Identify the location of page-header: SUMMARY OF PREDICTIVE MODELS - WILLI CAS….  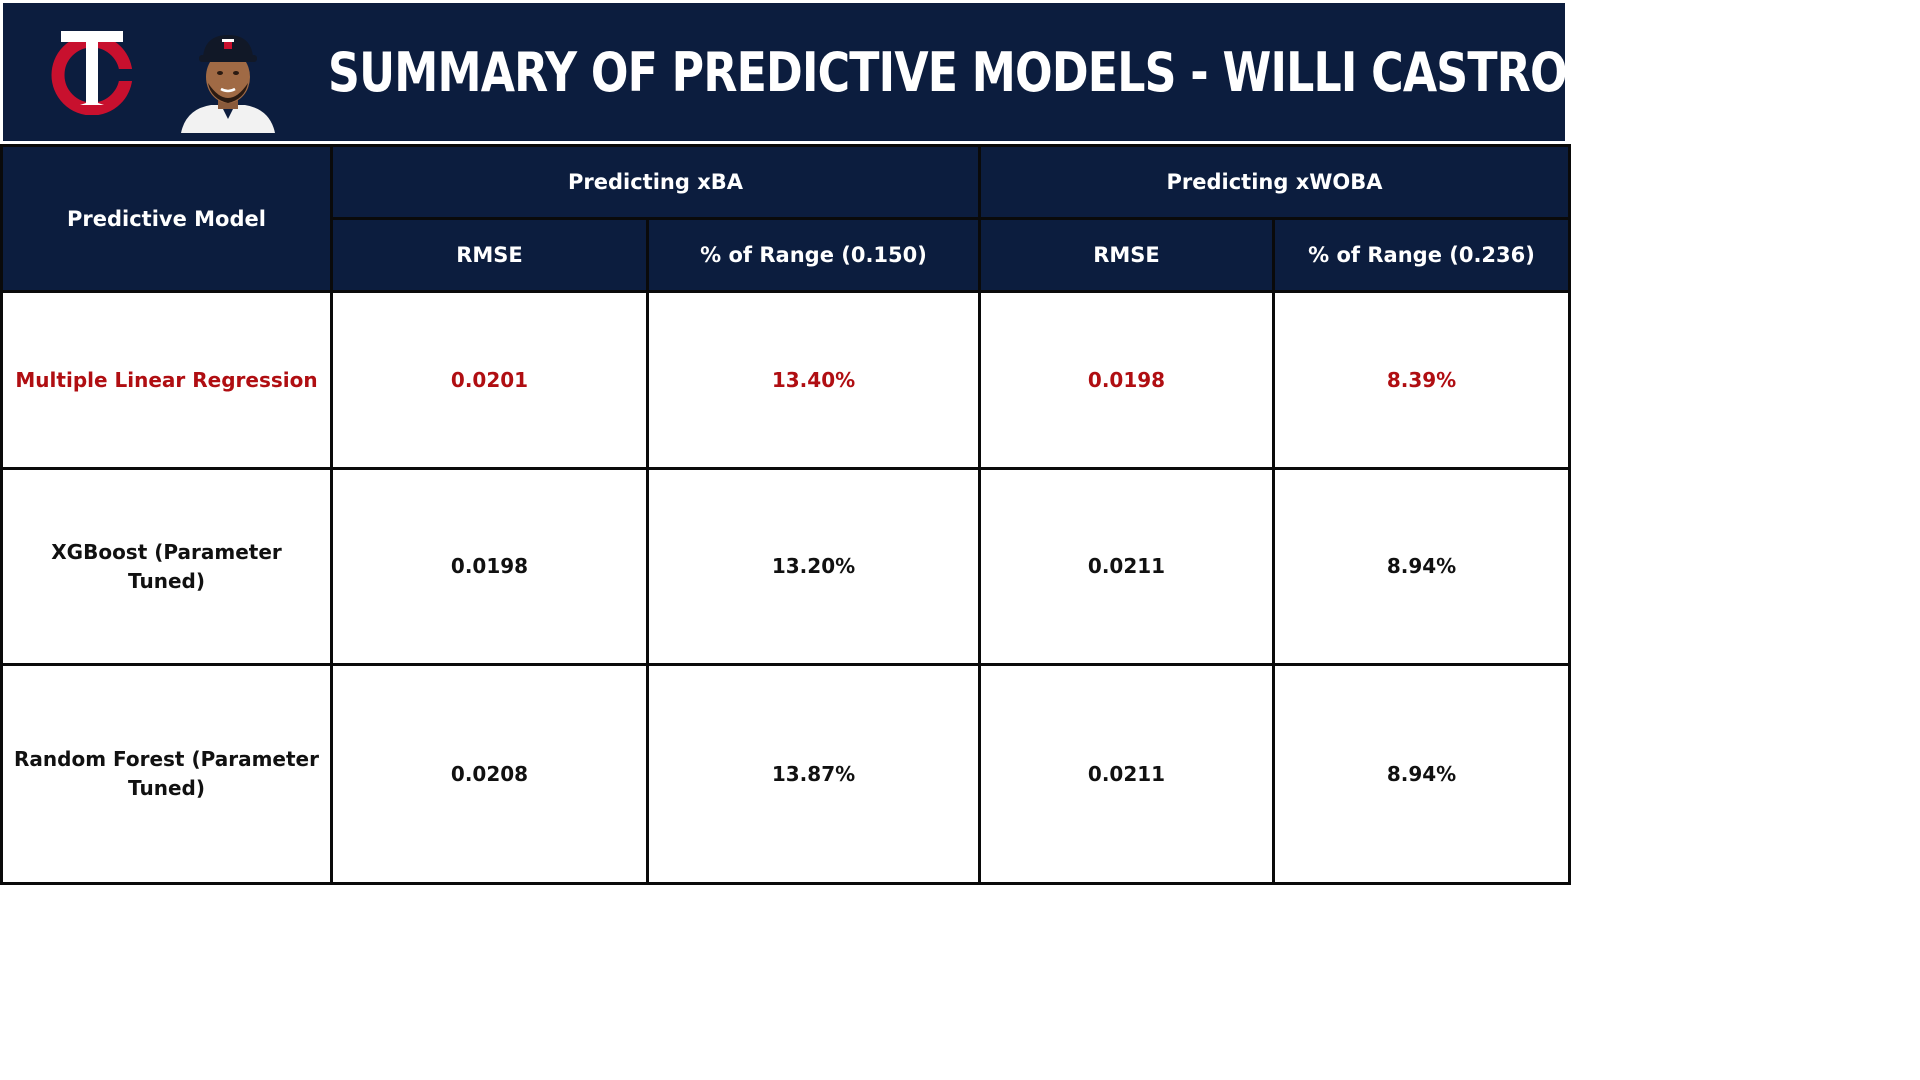
(785, 72).